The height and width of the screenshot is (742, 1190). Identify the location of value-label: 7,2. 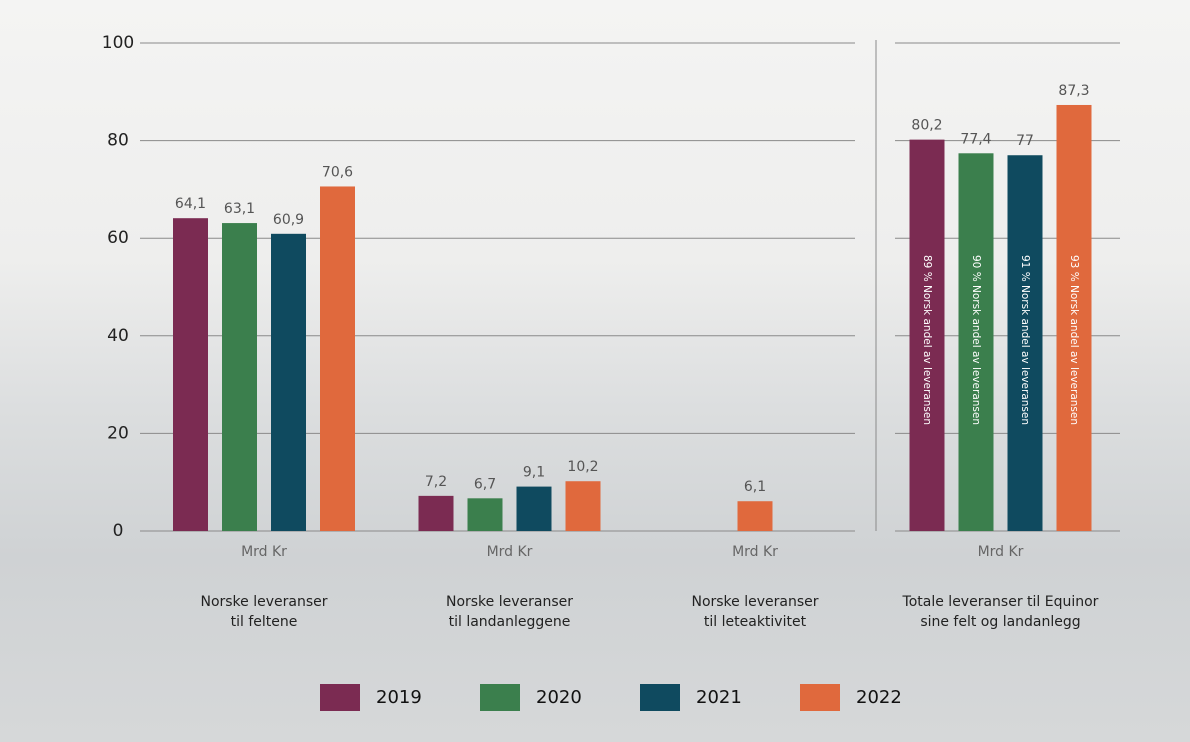
(436, 482).